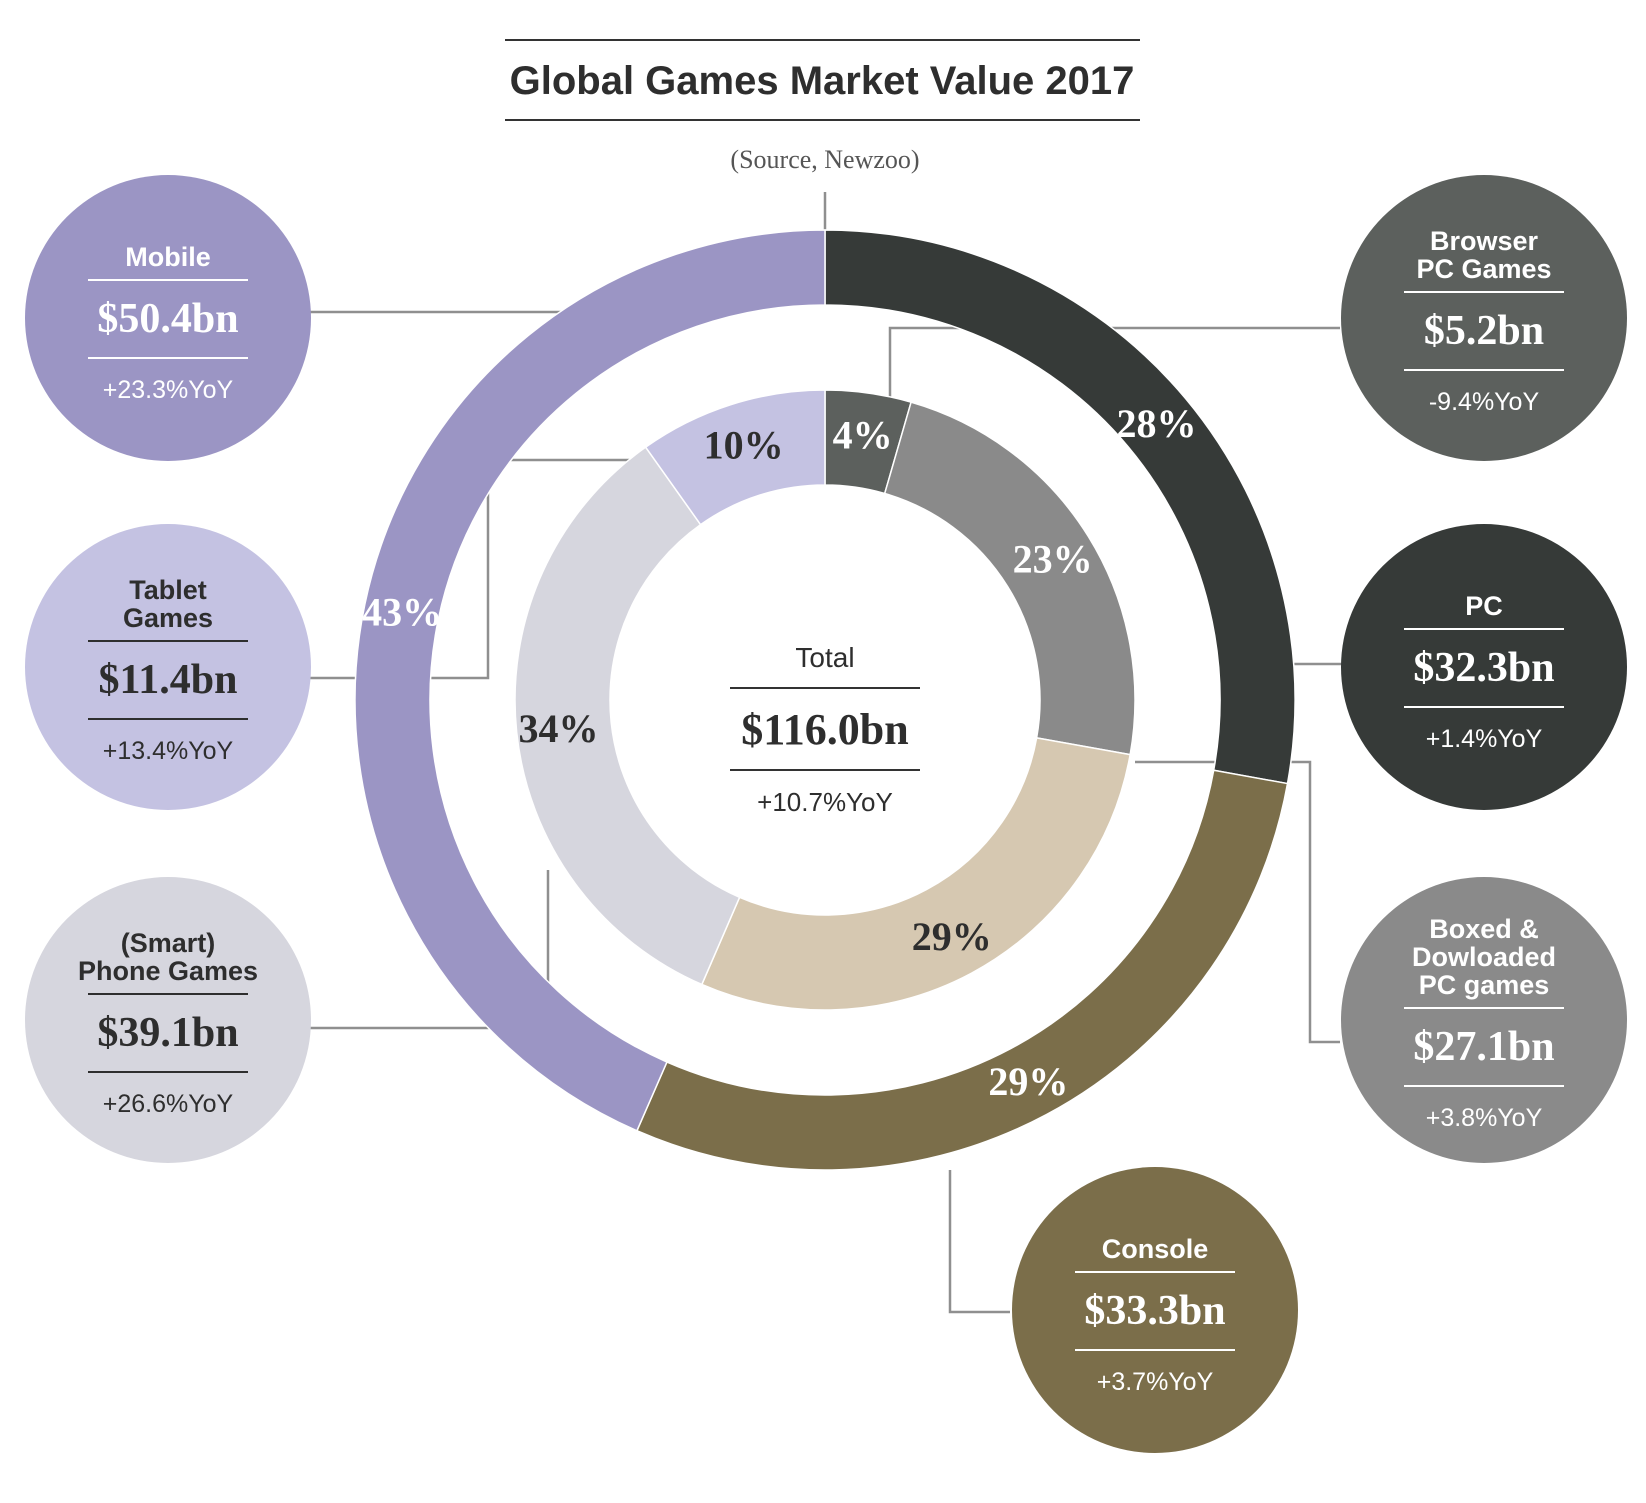 The width and height of the screenshot is (1646, 1503). I want to click on bubble-label: Console, so click(1155, 1249).